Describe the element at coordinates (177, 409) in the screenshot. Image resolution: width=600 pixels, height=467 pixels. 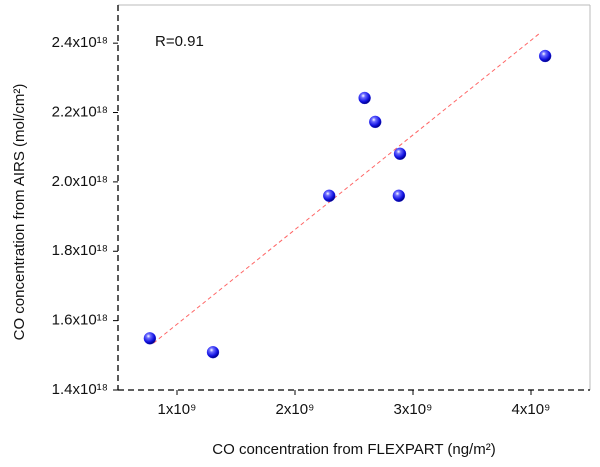
I see `x-tick-label: 1x10⁹` at that location.